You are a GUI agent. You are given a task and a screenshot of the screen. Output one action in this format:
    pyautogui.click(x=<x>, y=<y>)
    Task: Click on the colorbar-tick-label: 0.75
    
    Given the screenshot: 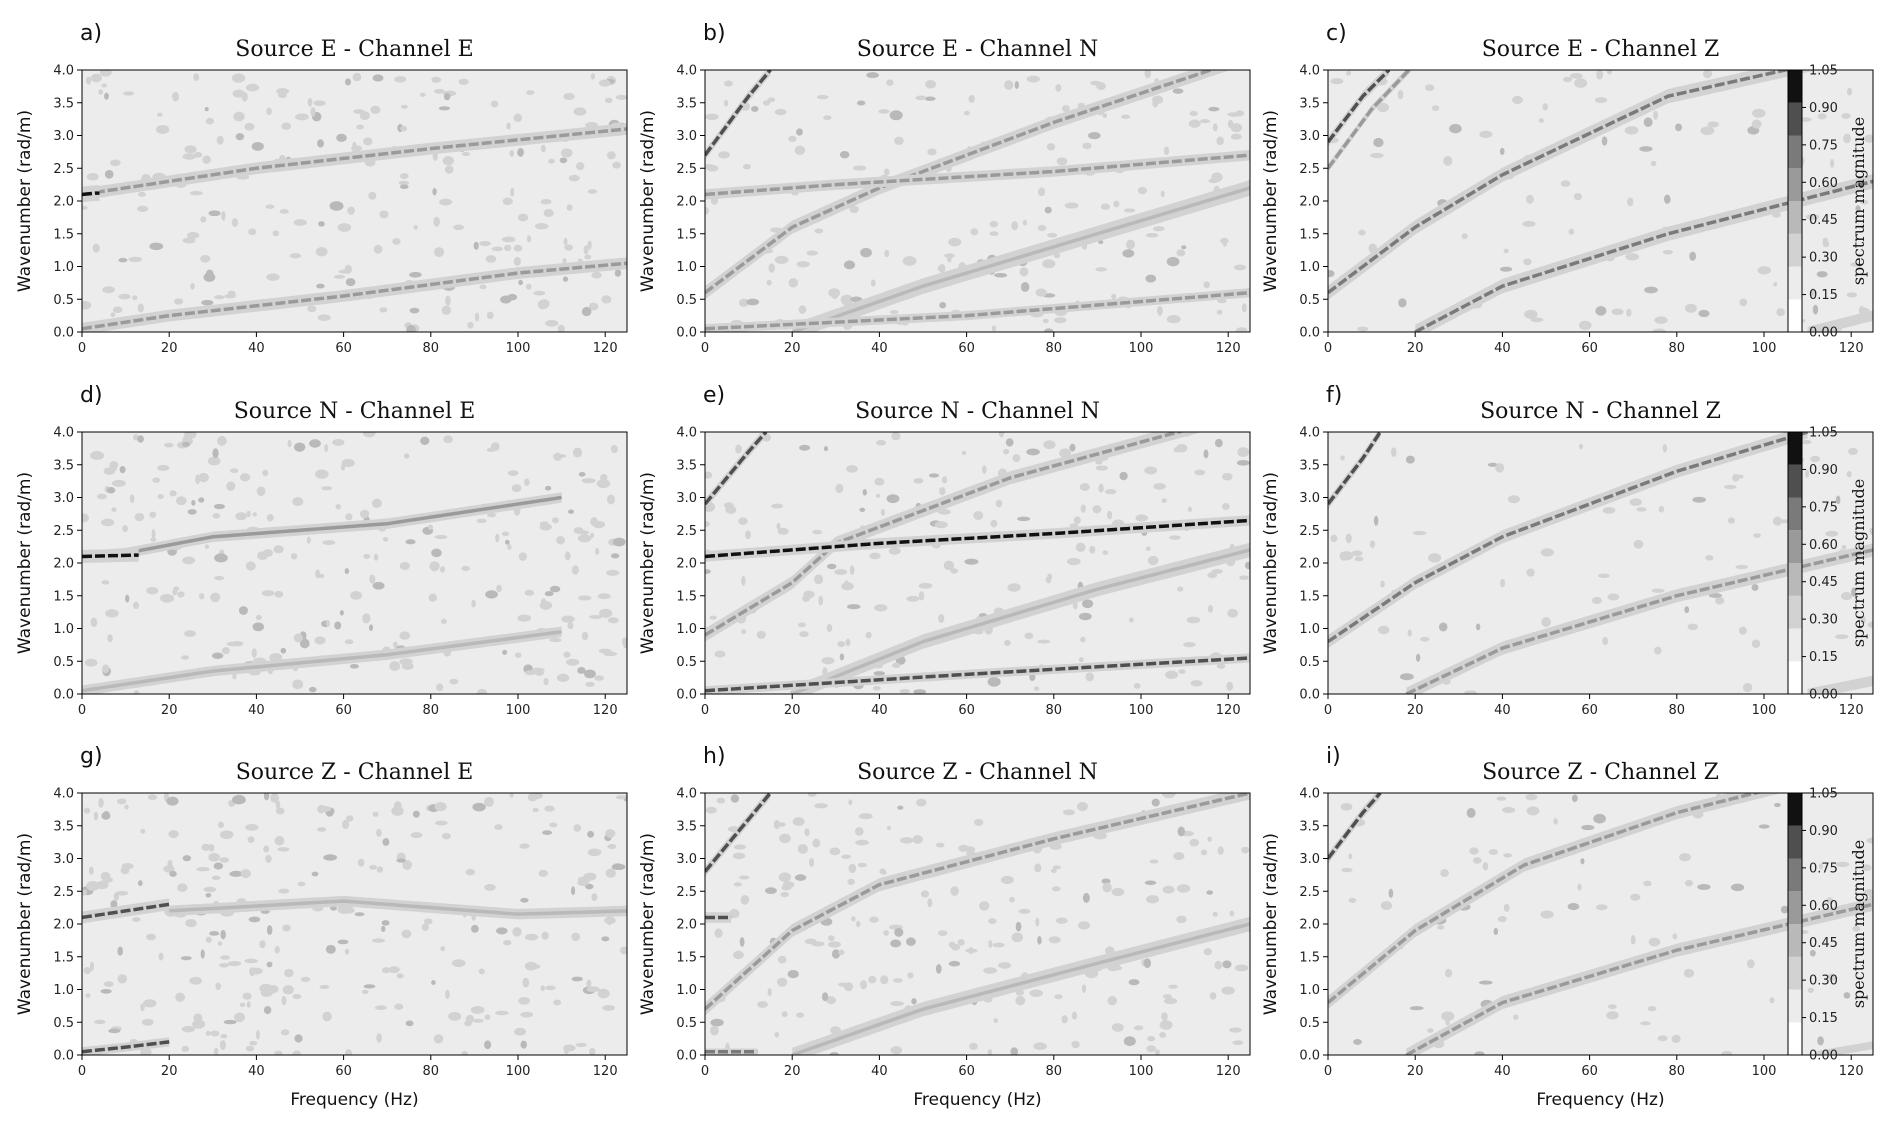 What is the action you would take?
    pyautogui.click(x=1823, y=868)
    